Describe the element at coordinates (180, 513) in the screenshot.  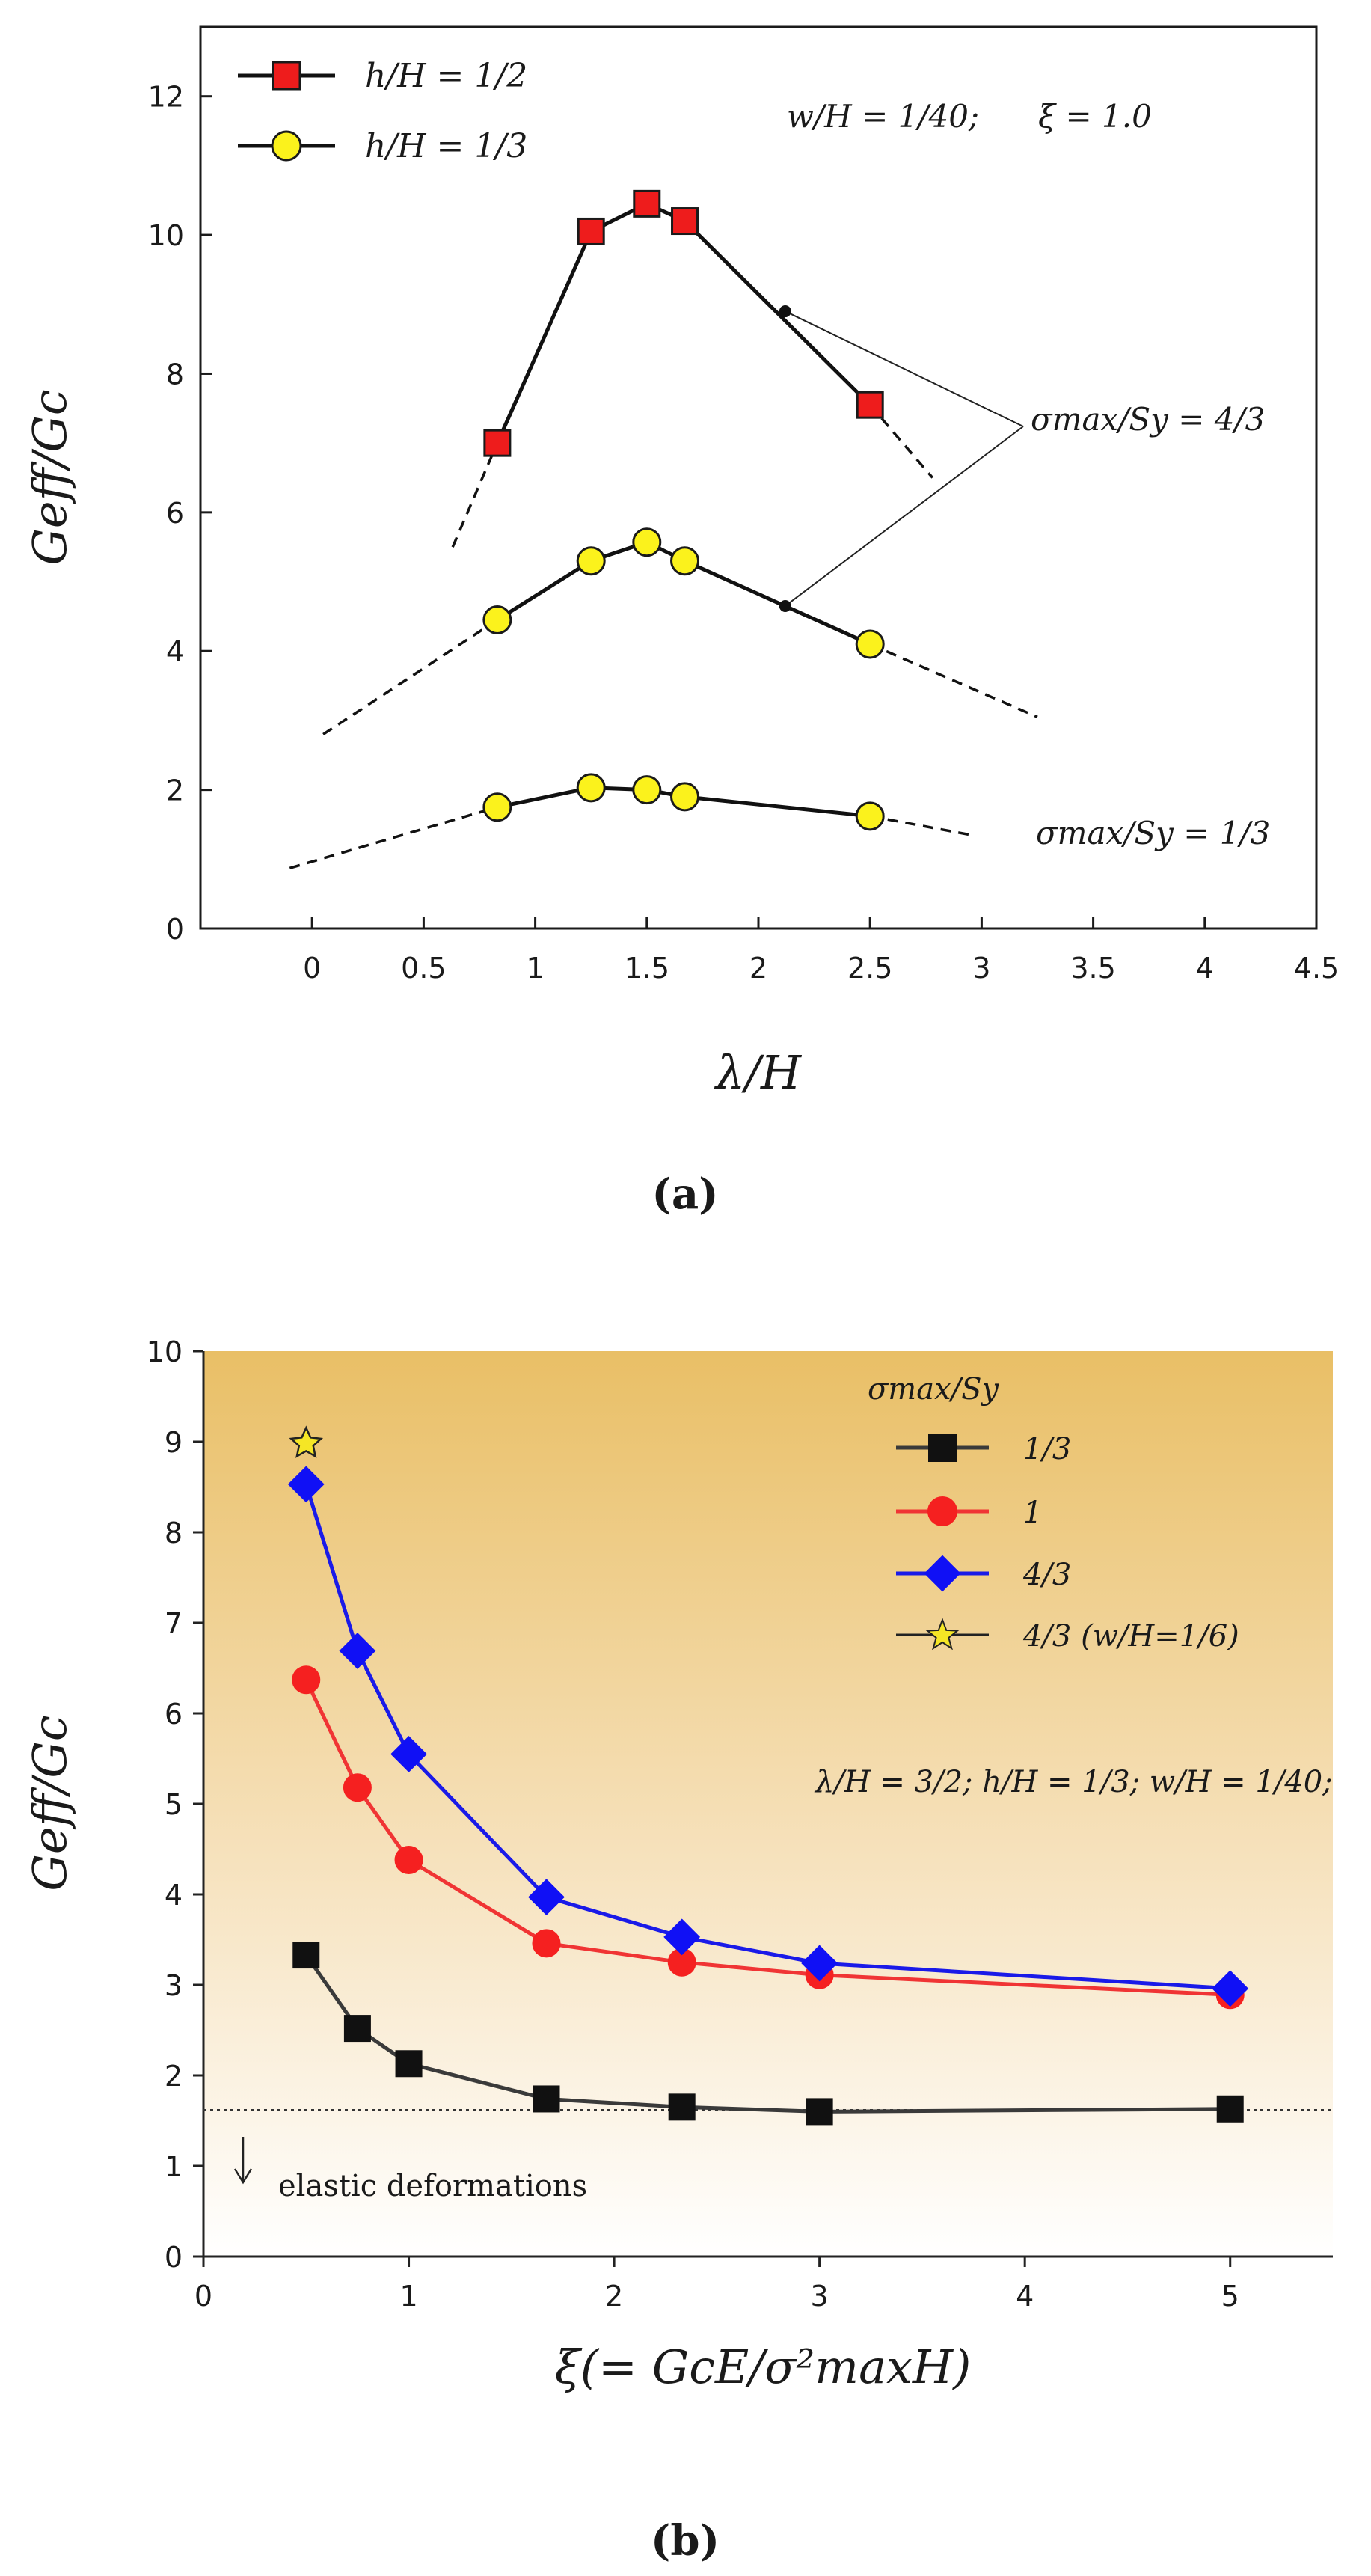
I see `a-y-ticks: 0 2 4 6 8 10 12` at that location.